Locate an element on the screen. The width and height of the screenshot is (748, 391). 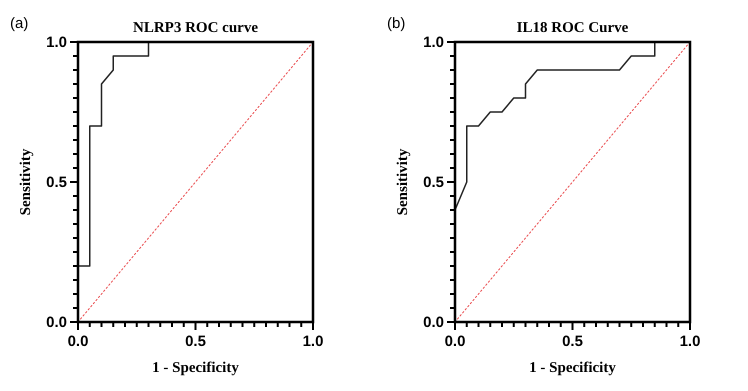
text: (b) is located at coordinates (396, 23).